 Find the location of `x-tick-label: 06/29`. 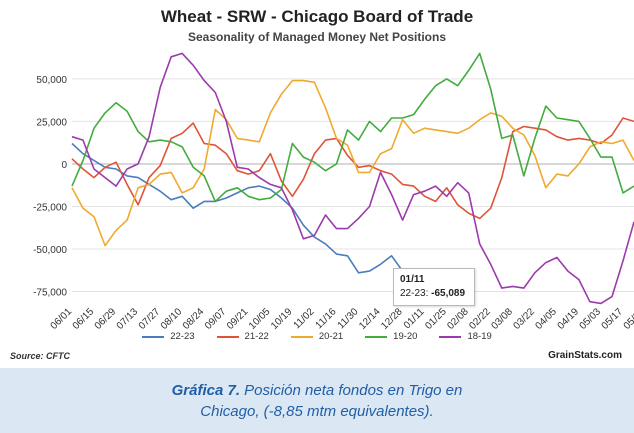

x-tick-label: 06/29 is located at coordinates (106, 319).